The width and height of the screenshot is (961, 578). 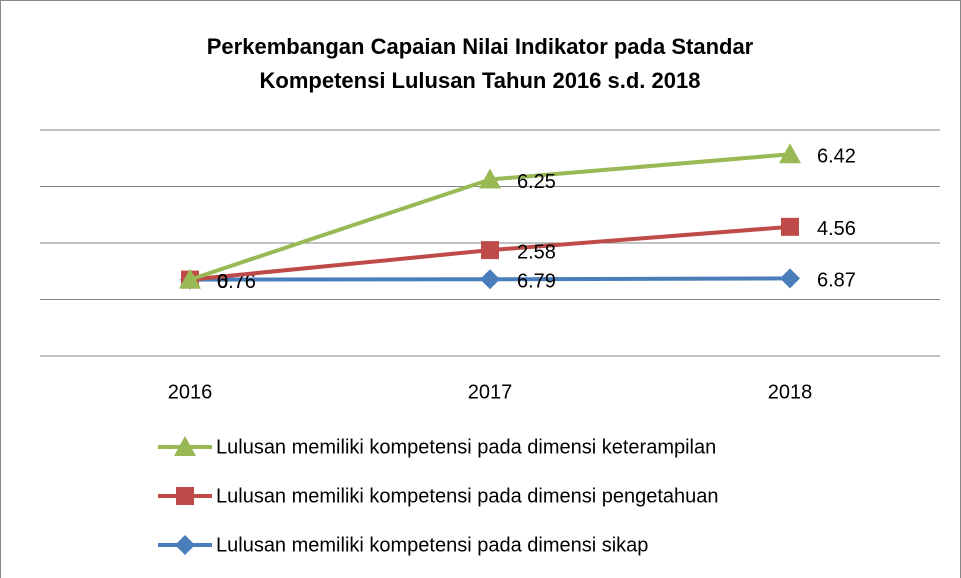 What do you see at coordinates (536, 282) in the screenshot?
I see `data-label: 6.79` at bounding box center [536, 282].